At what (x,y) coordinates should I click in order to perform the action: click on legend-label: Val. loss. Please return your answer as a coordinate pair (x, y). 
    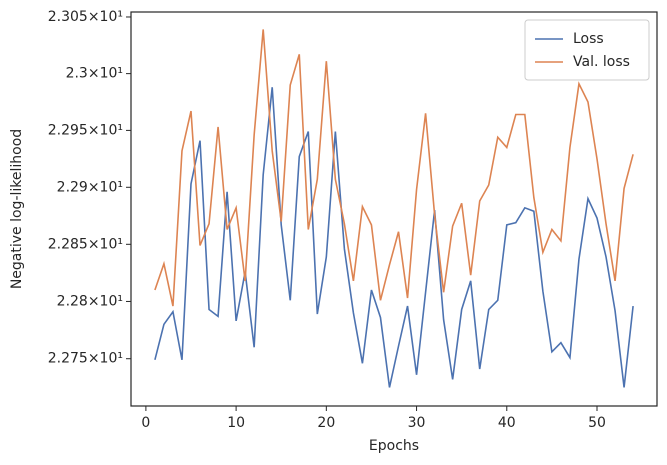
    Looking at the image, I should click on (601, 62).